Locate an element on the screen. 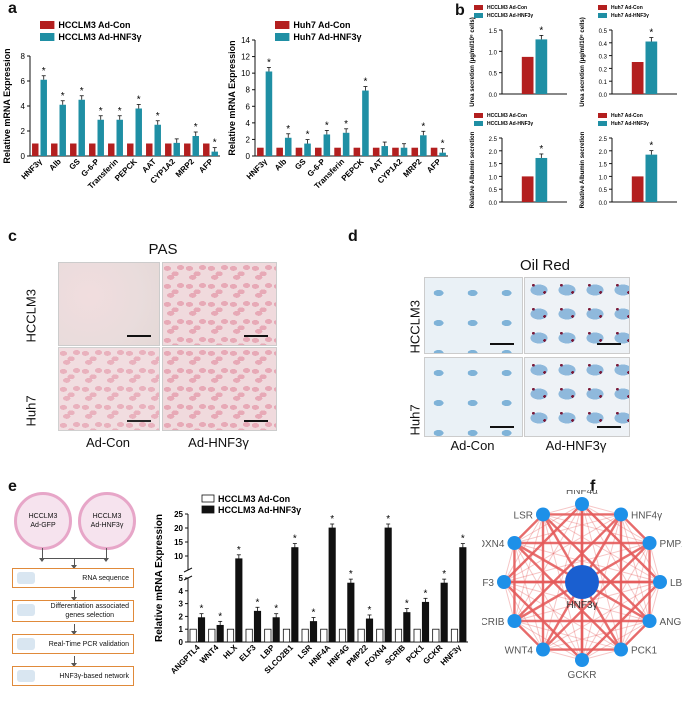 The width and height of the screenshot is (685, 707). oilred-title: Oil Red is located at coordinates (545, 265).